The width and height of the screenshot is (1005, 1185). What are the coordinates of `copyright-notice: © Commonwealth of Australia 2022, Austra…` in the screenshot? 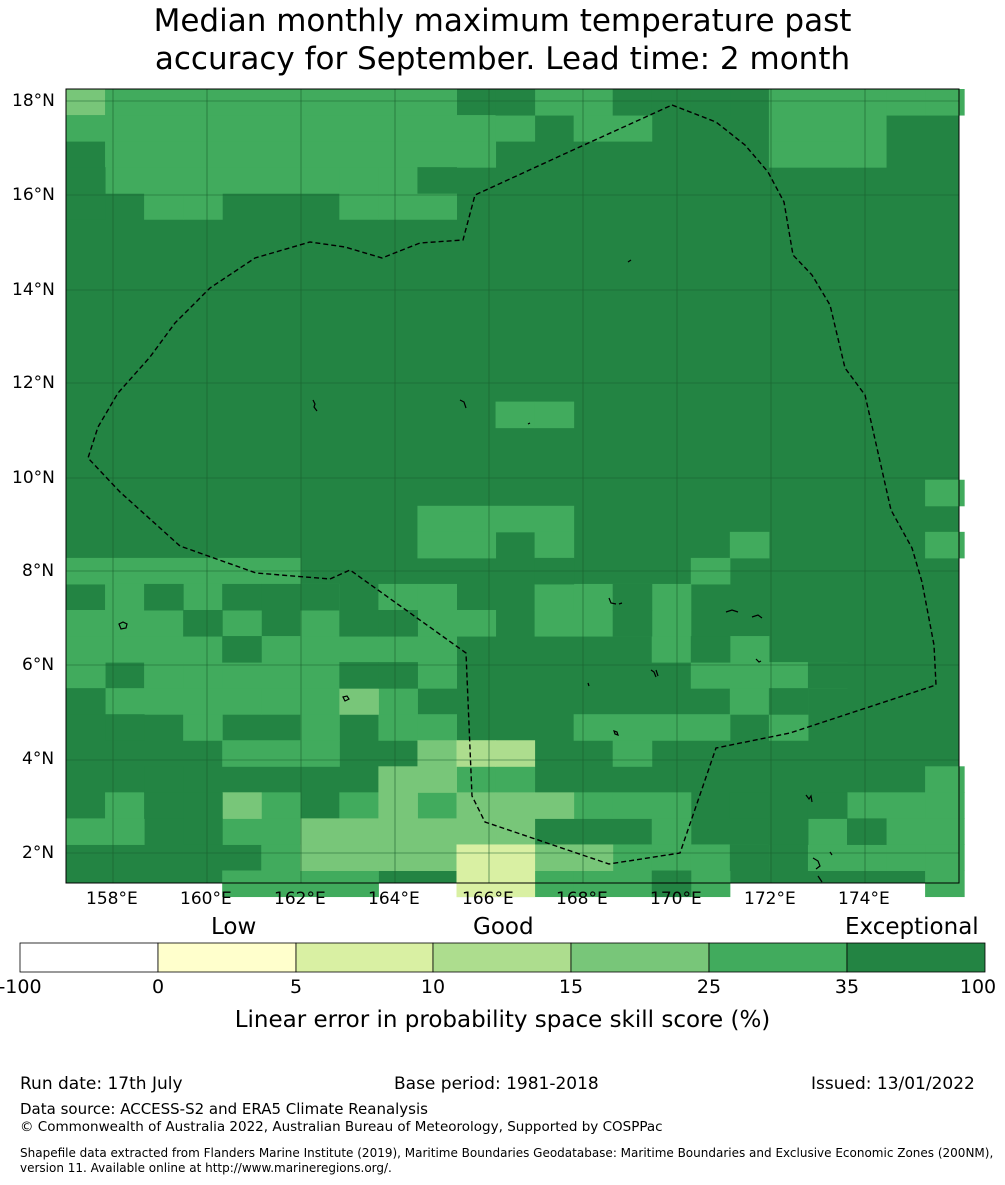 It's located at (341, 1127).